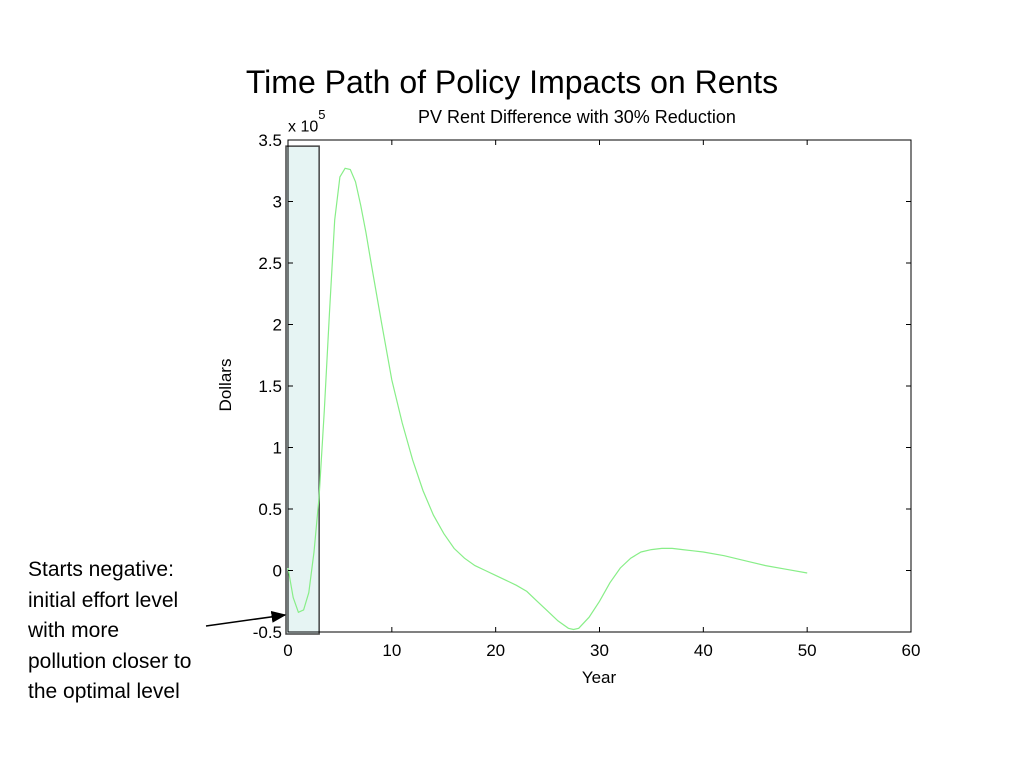 The height and width of the screenshot is (768, 1024). What do you see at coordinates (495, 650) in the screenshot?
I see `x-tick-label: 20` at bounding box center [495, 650].